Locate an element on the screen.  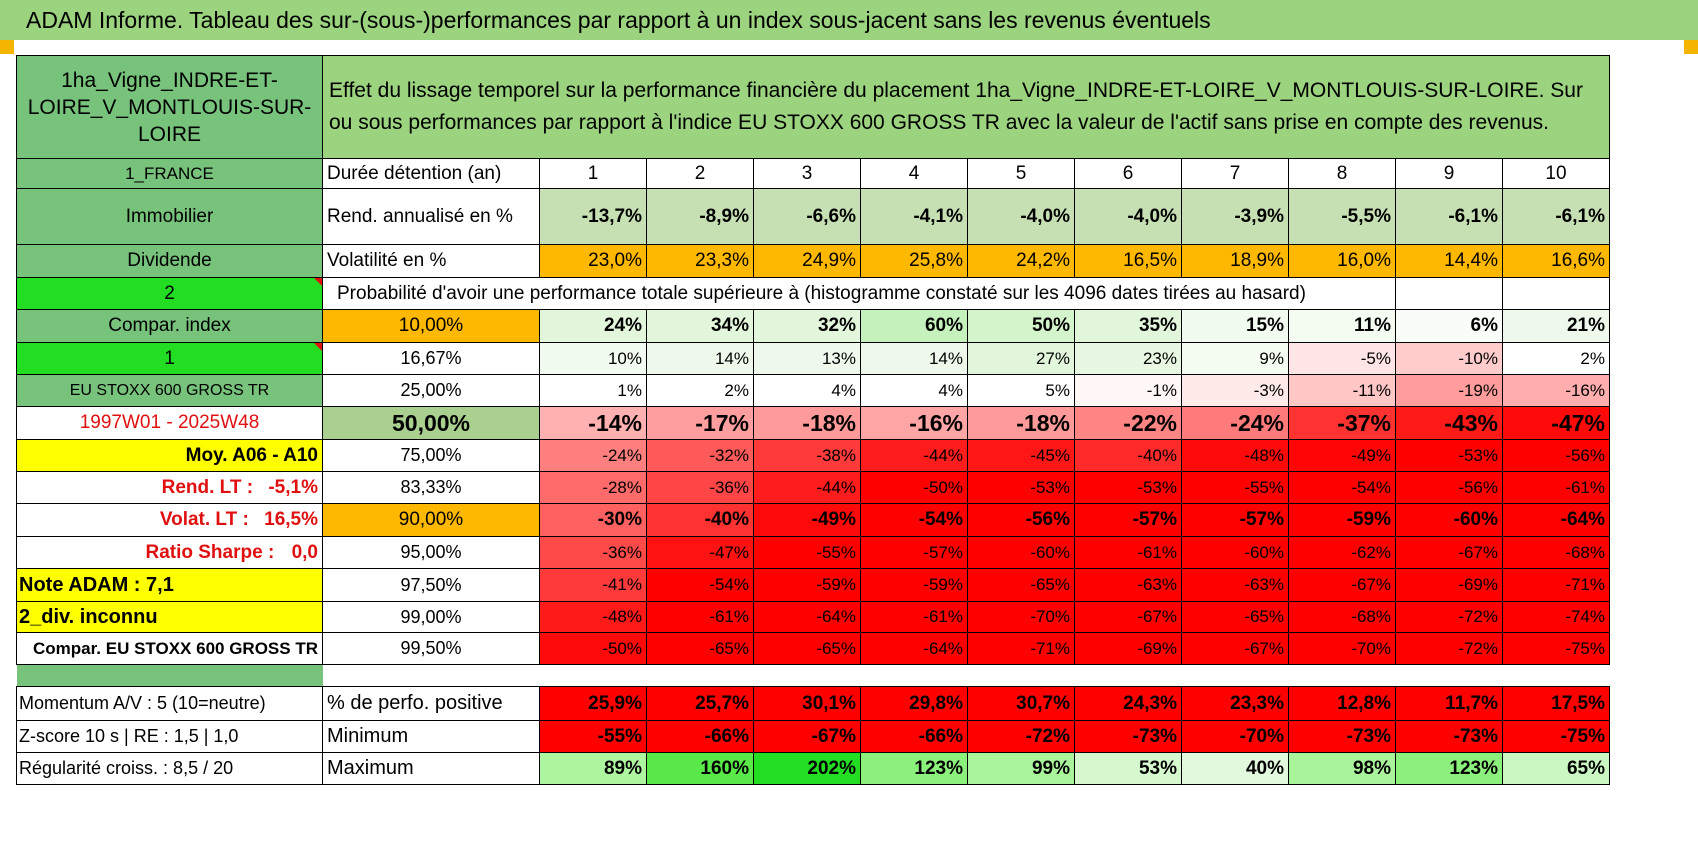
regularity-label: Régularité croiss. : 8,5 / 20 is located at coordinates (169, 768).